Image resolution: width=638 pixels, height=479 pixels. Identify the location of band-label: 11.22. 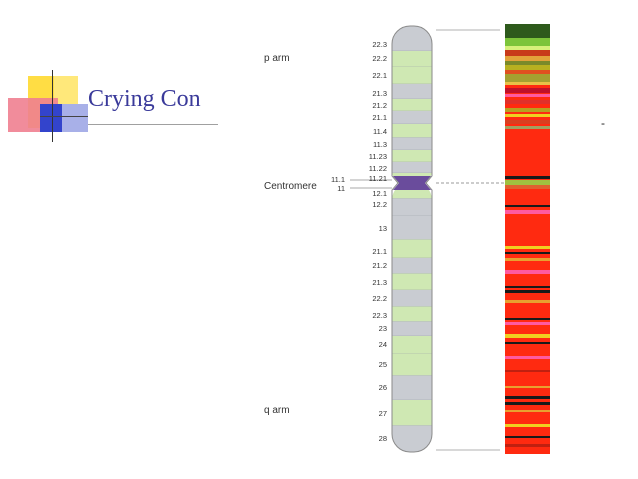
(378, 168).